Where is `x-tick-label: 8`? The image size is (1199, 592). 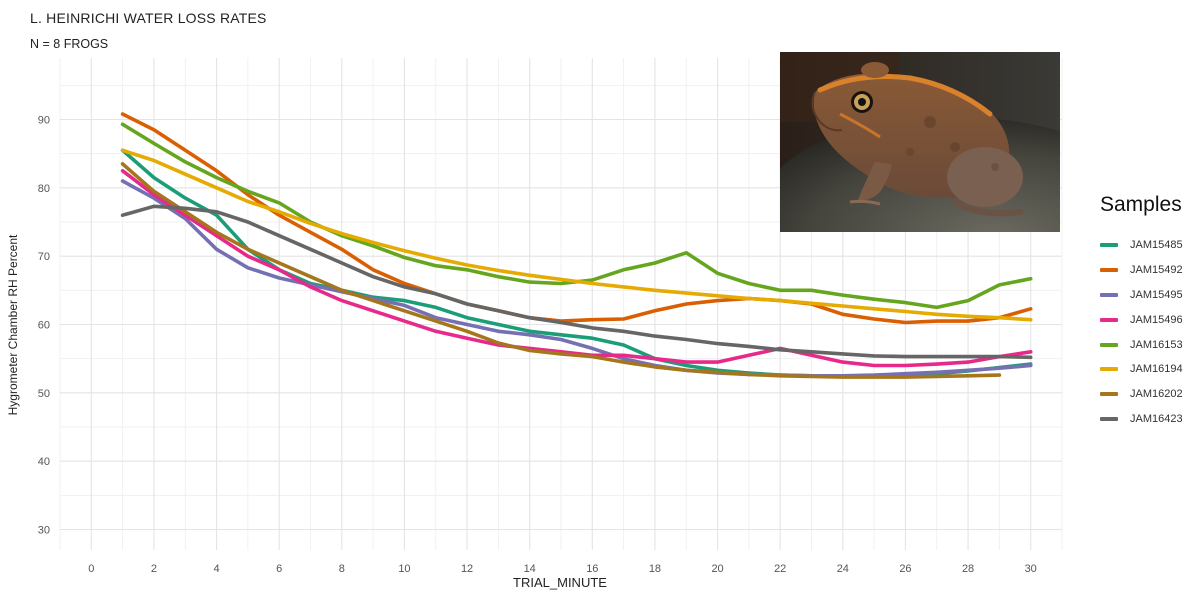
x-tick-label: 8 is located at coordinates (342, 569).